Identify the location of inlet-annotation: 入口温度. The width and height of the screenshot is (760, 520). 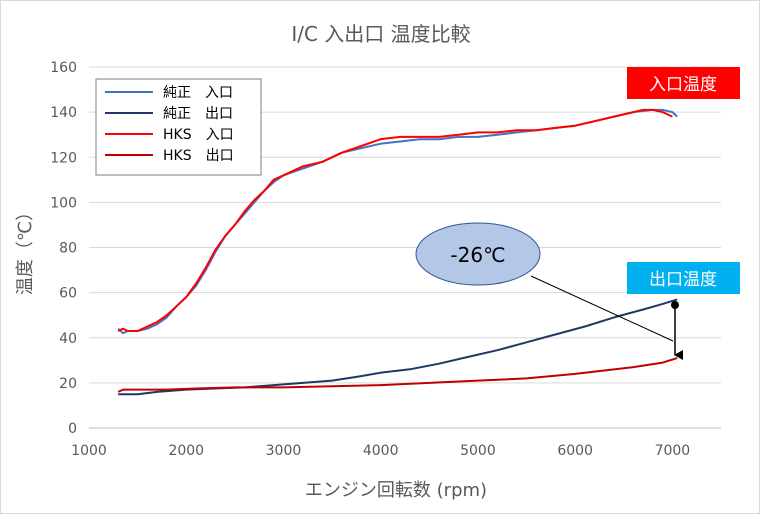
(683, 83).